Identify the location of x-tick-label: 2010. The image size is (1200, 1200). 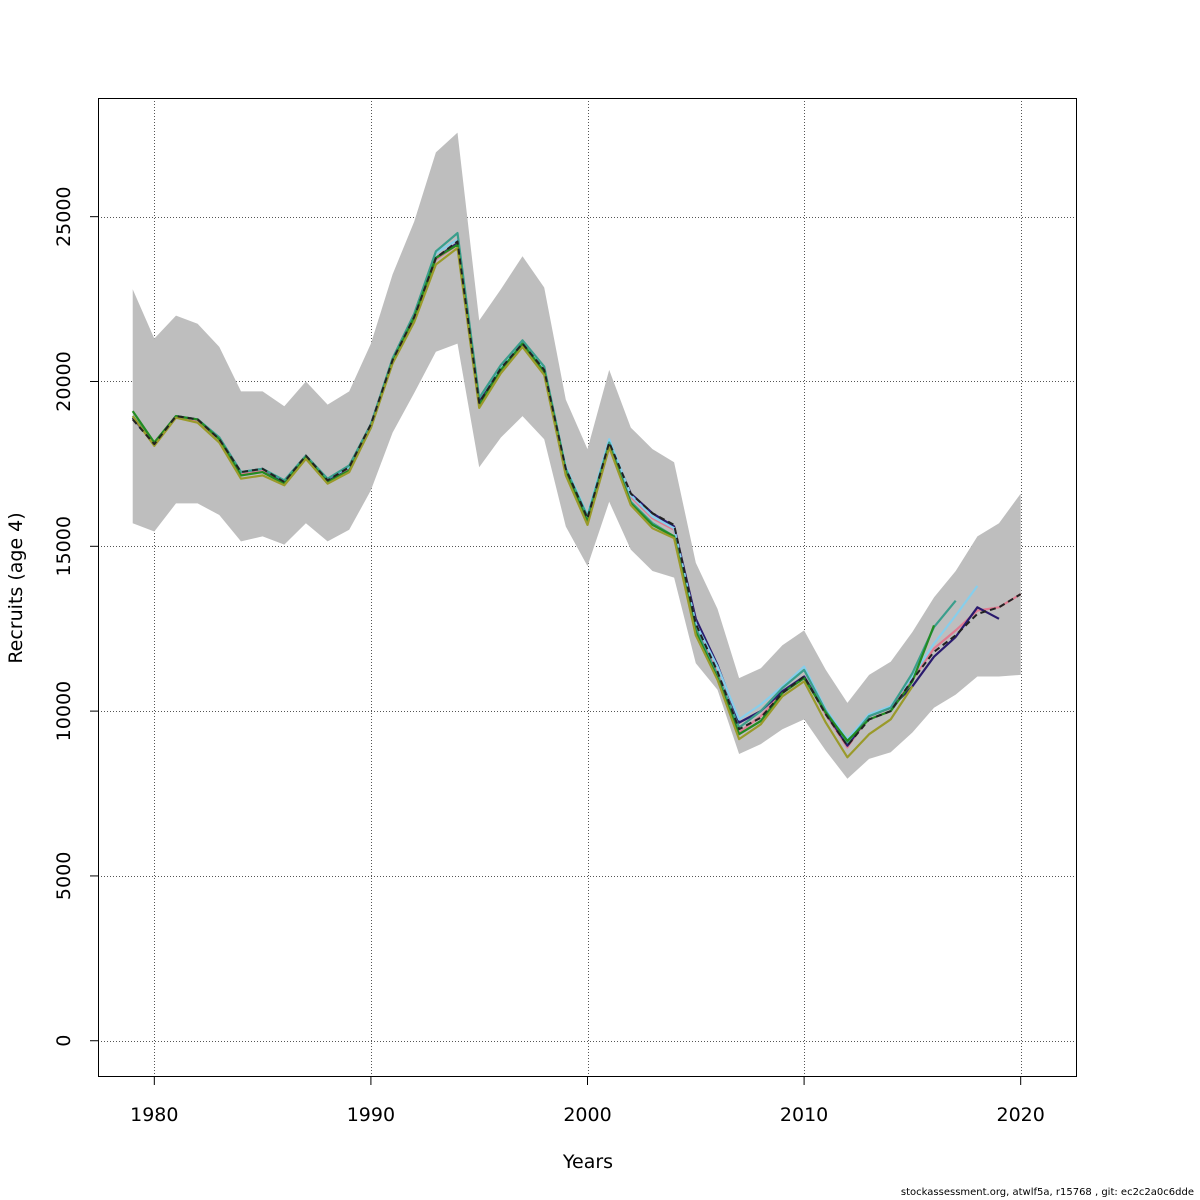
(804, 1115).